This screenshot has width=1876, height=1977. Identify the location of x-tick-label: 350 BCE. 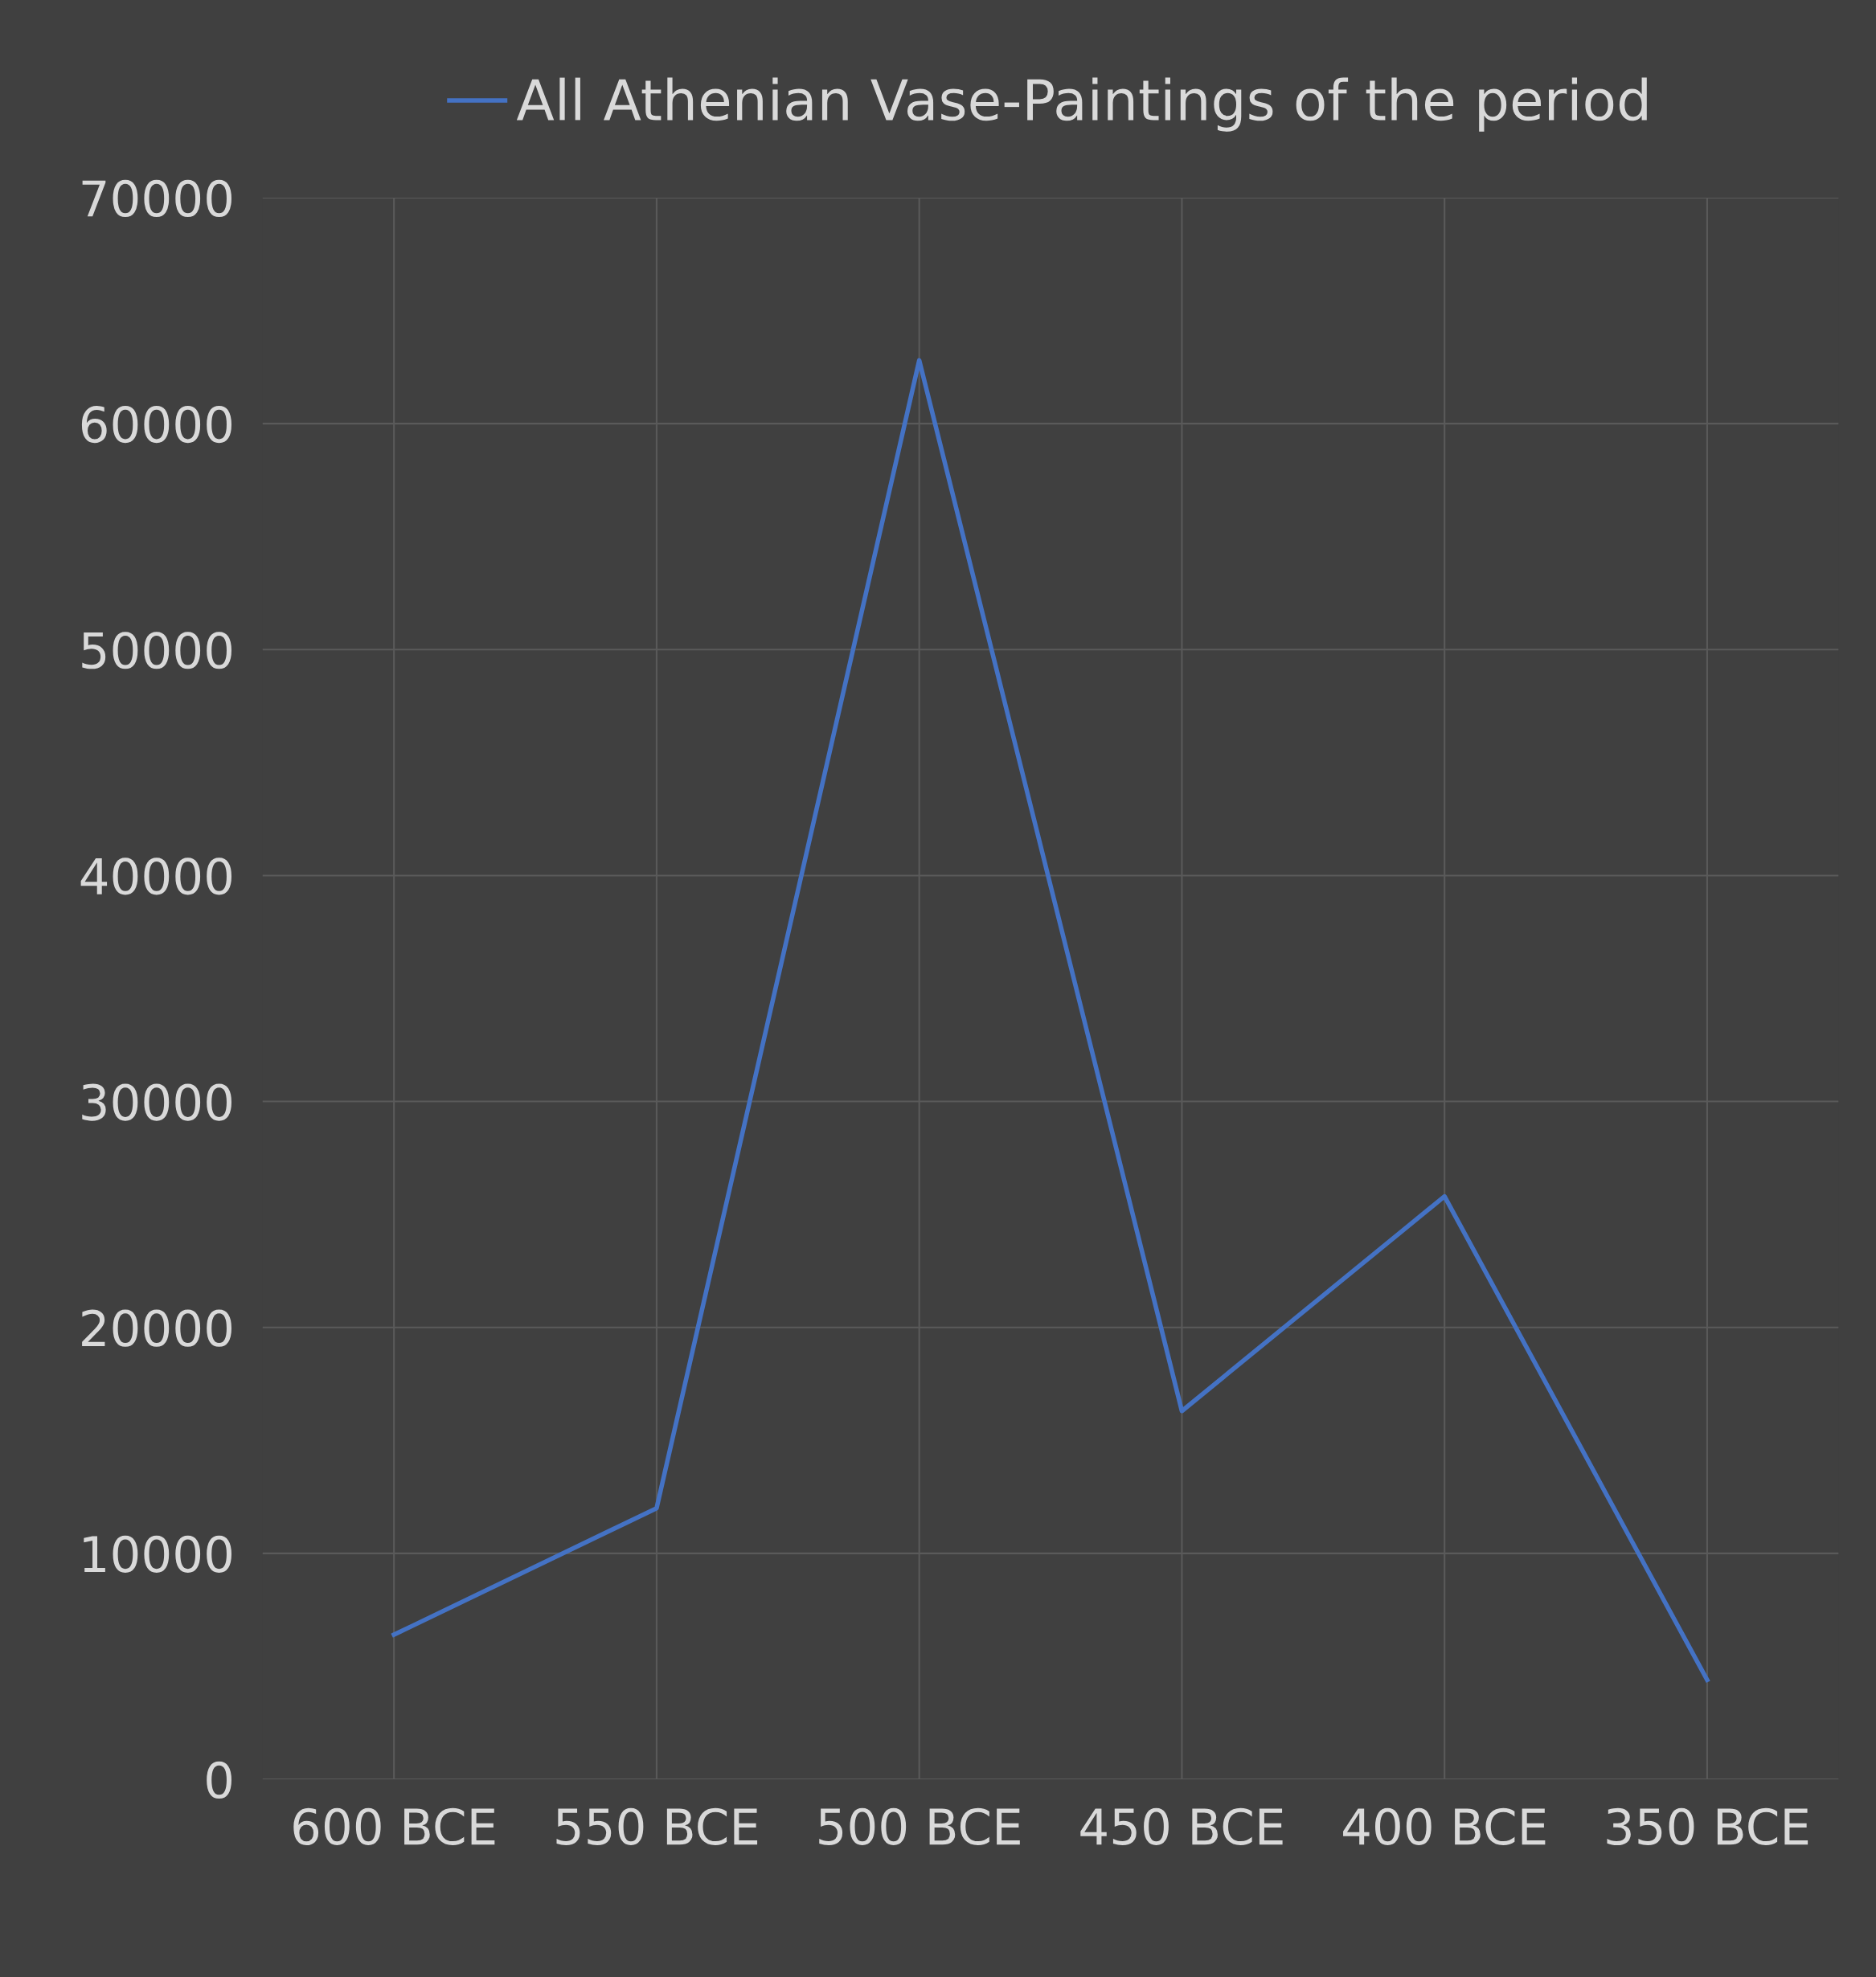
(1707, 1827).